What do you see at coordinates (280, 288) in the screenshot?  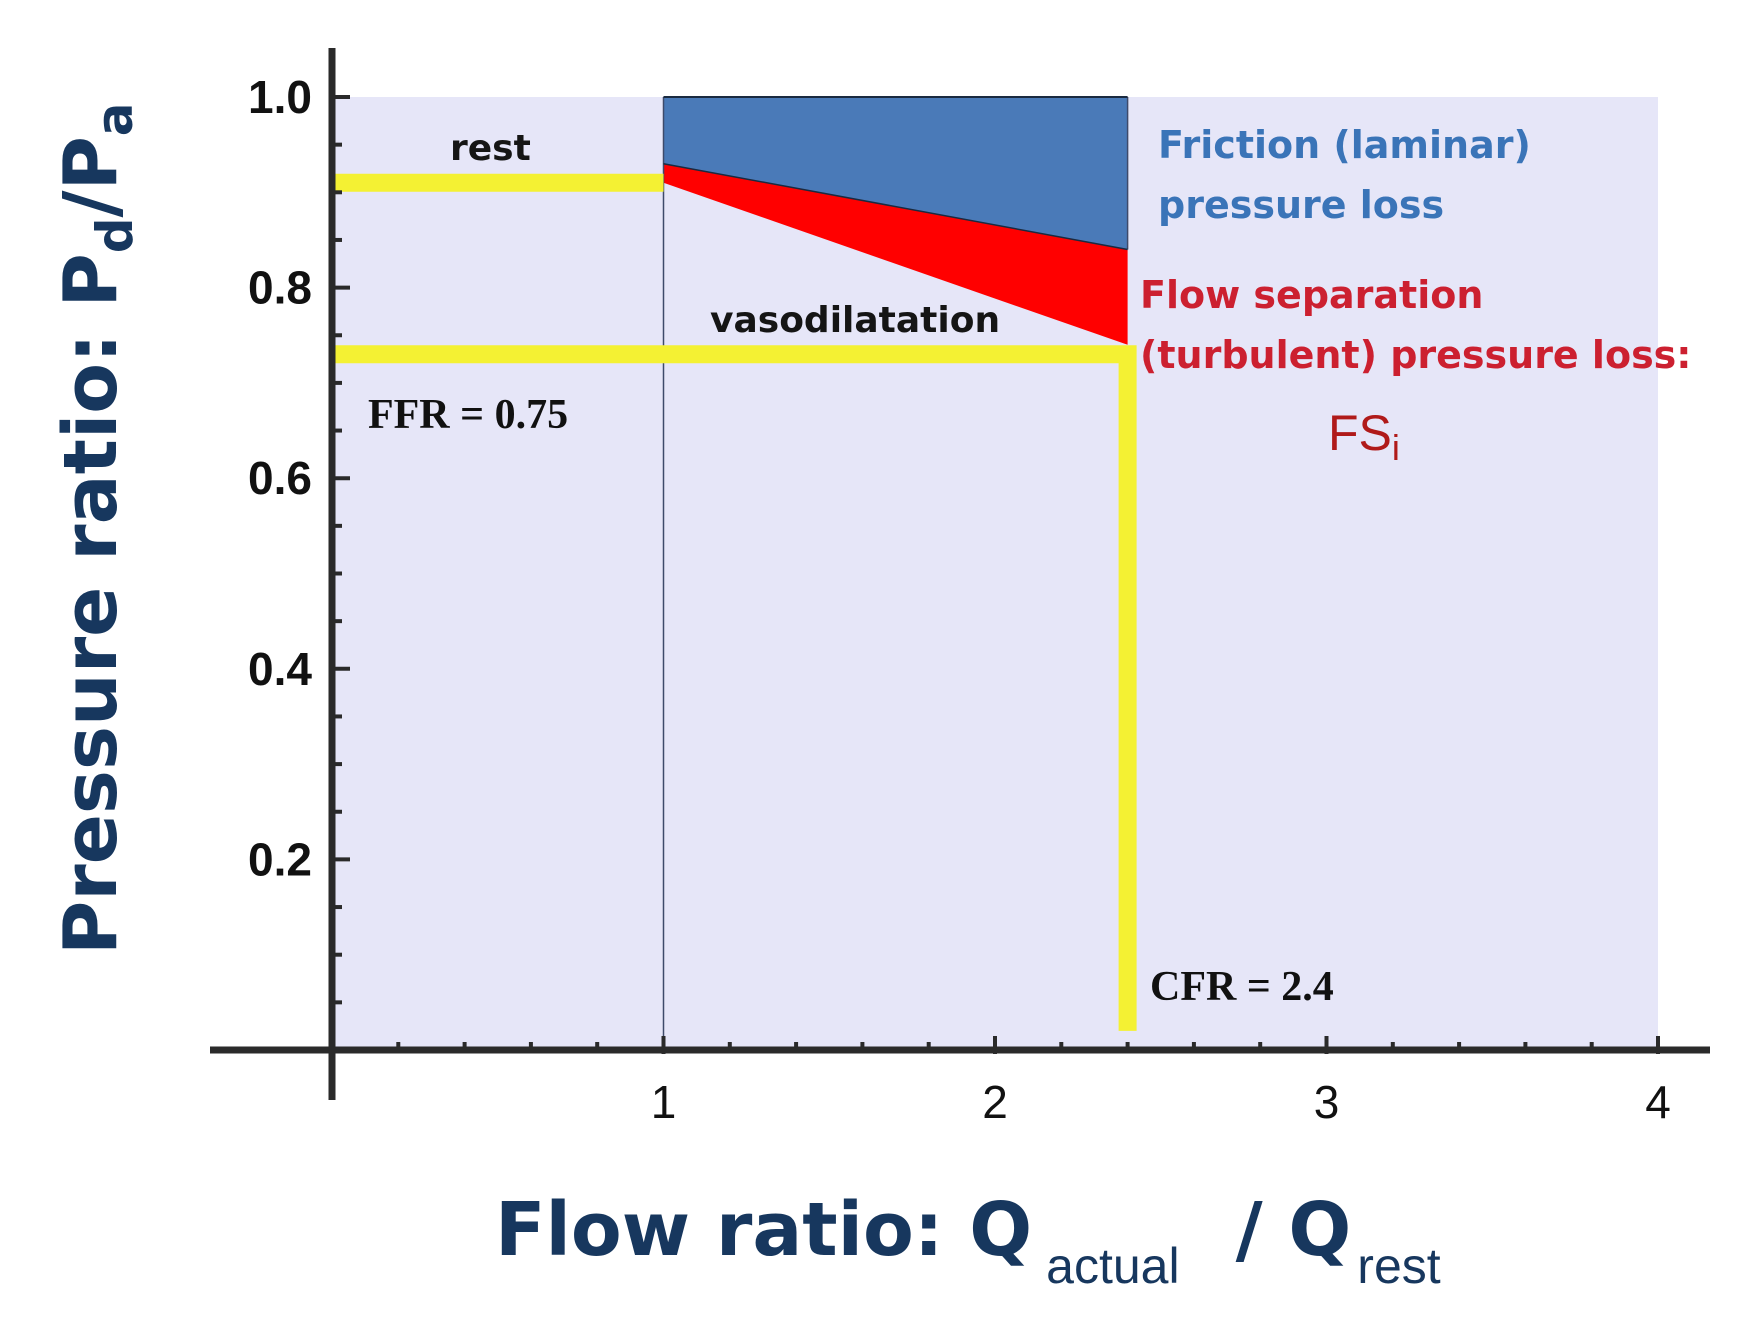 I see `y-tick-label: 0.8` at bounding box center [280, 288].